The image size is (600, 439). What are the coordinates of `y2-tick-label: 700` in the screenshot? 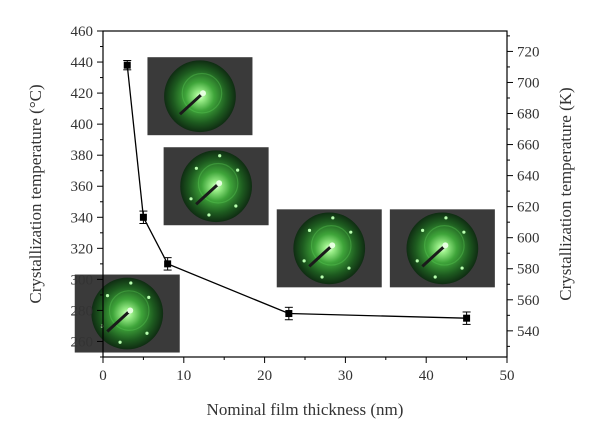 It's located at (528, 83).